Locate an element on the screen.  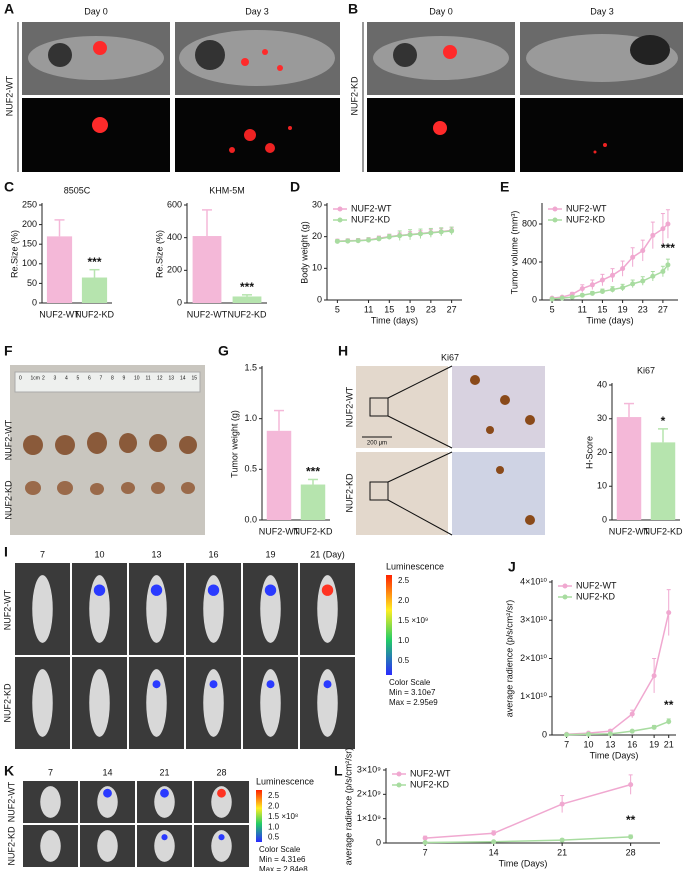
ruler-labels: 0 1cm 2 3 4 5 6 7 8 9 10 11 12 13 14 15 is located at coordinates (108, 378).